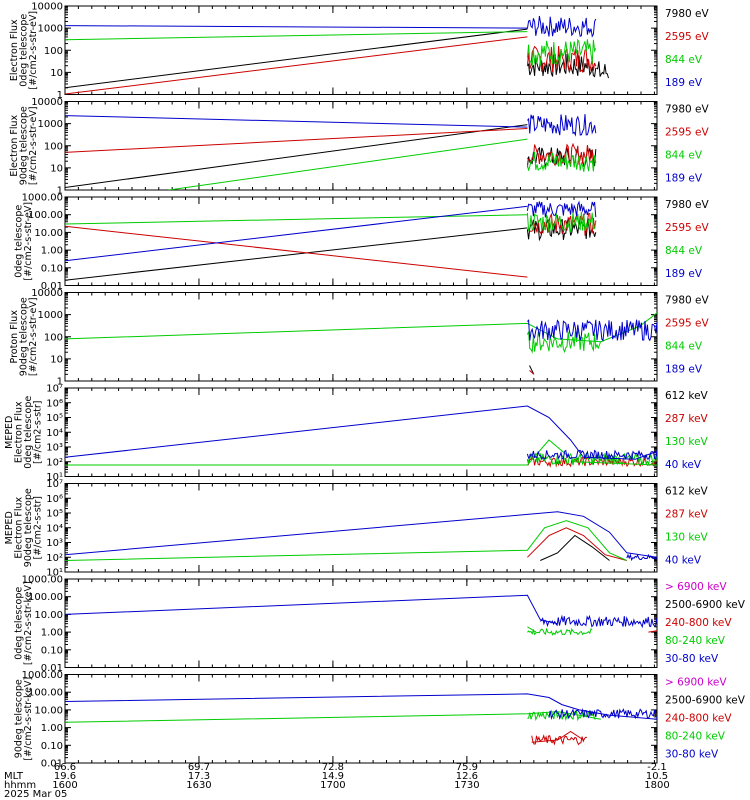  I want to click on x-tick-label-lat: -2.1, so click(657, 767).